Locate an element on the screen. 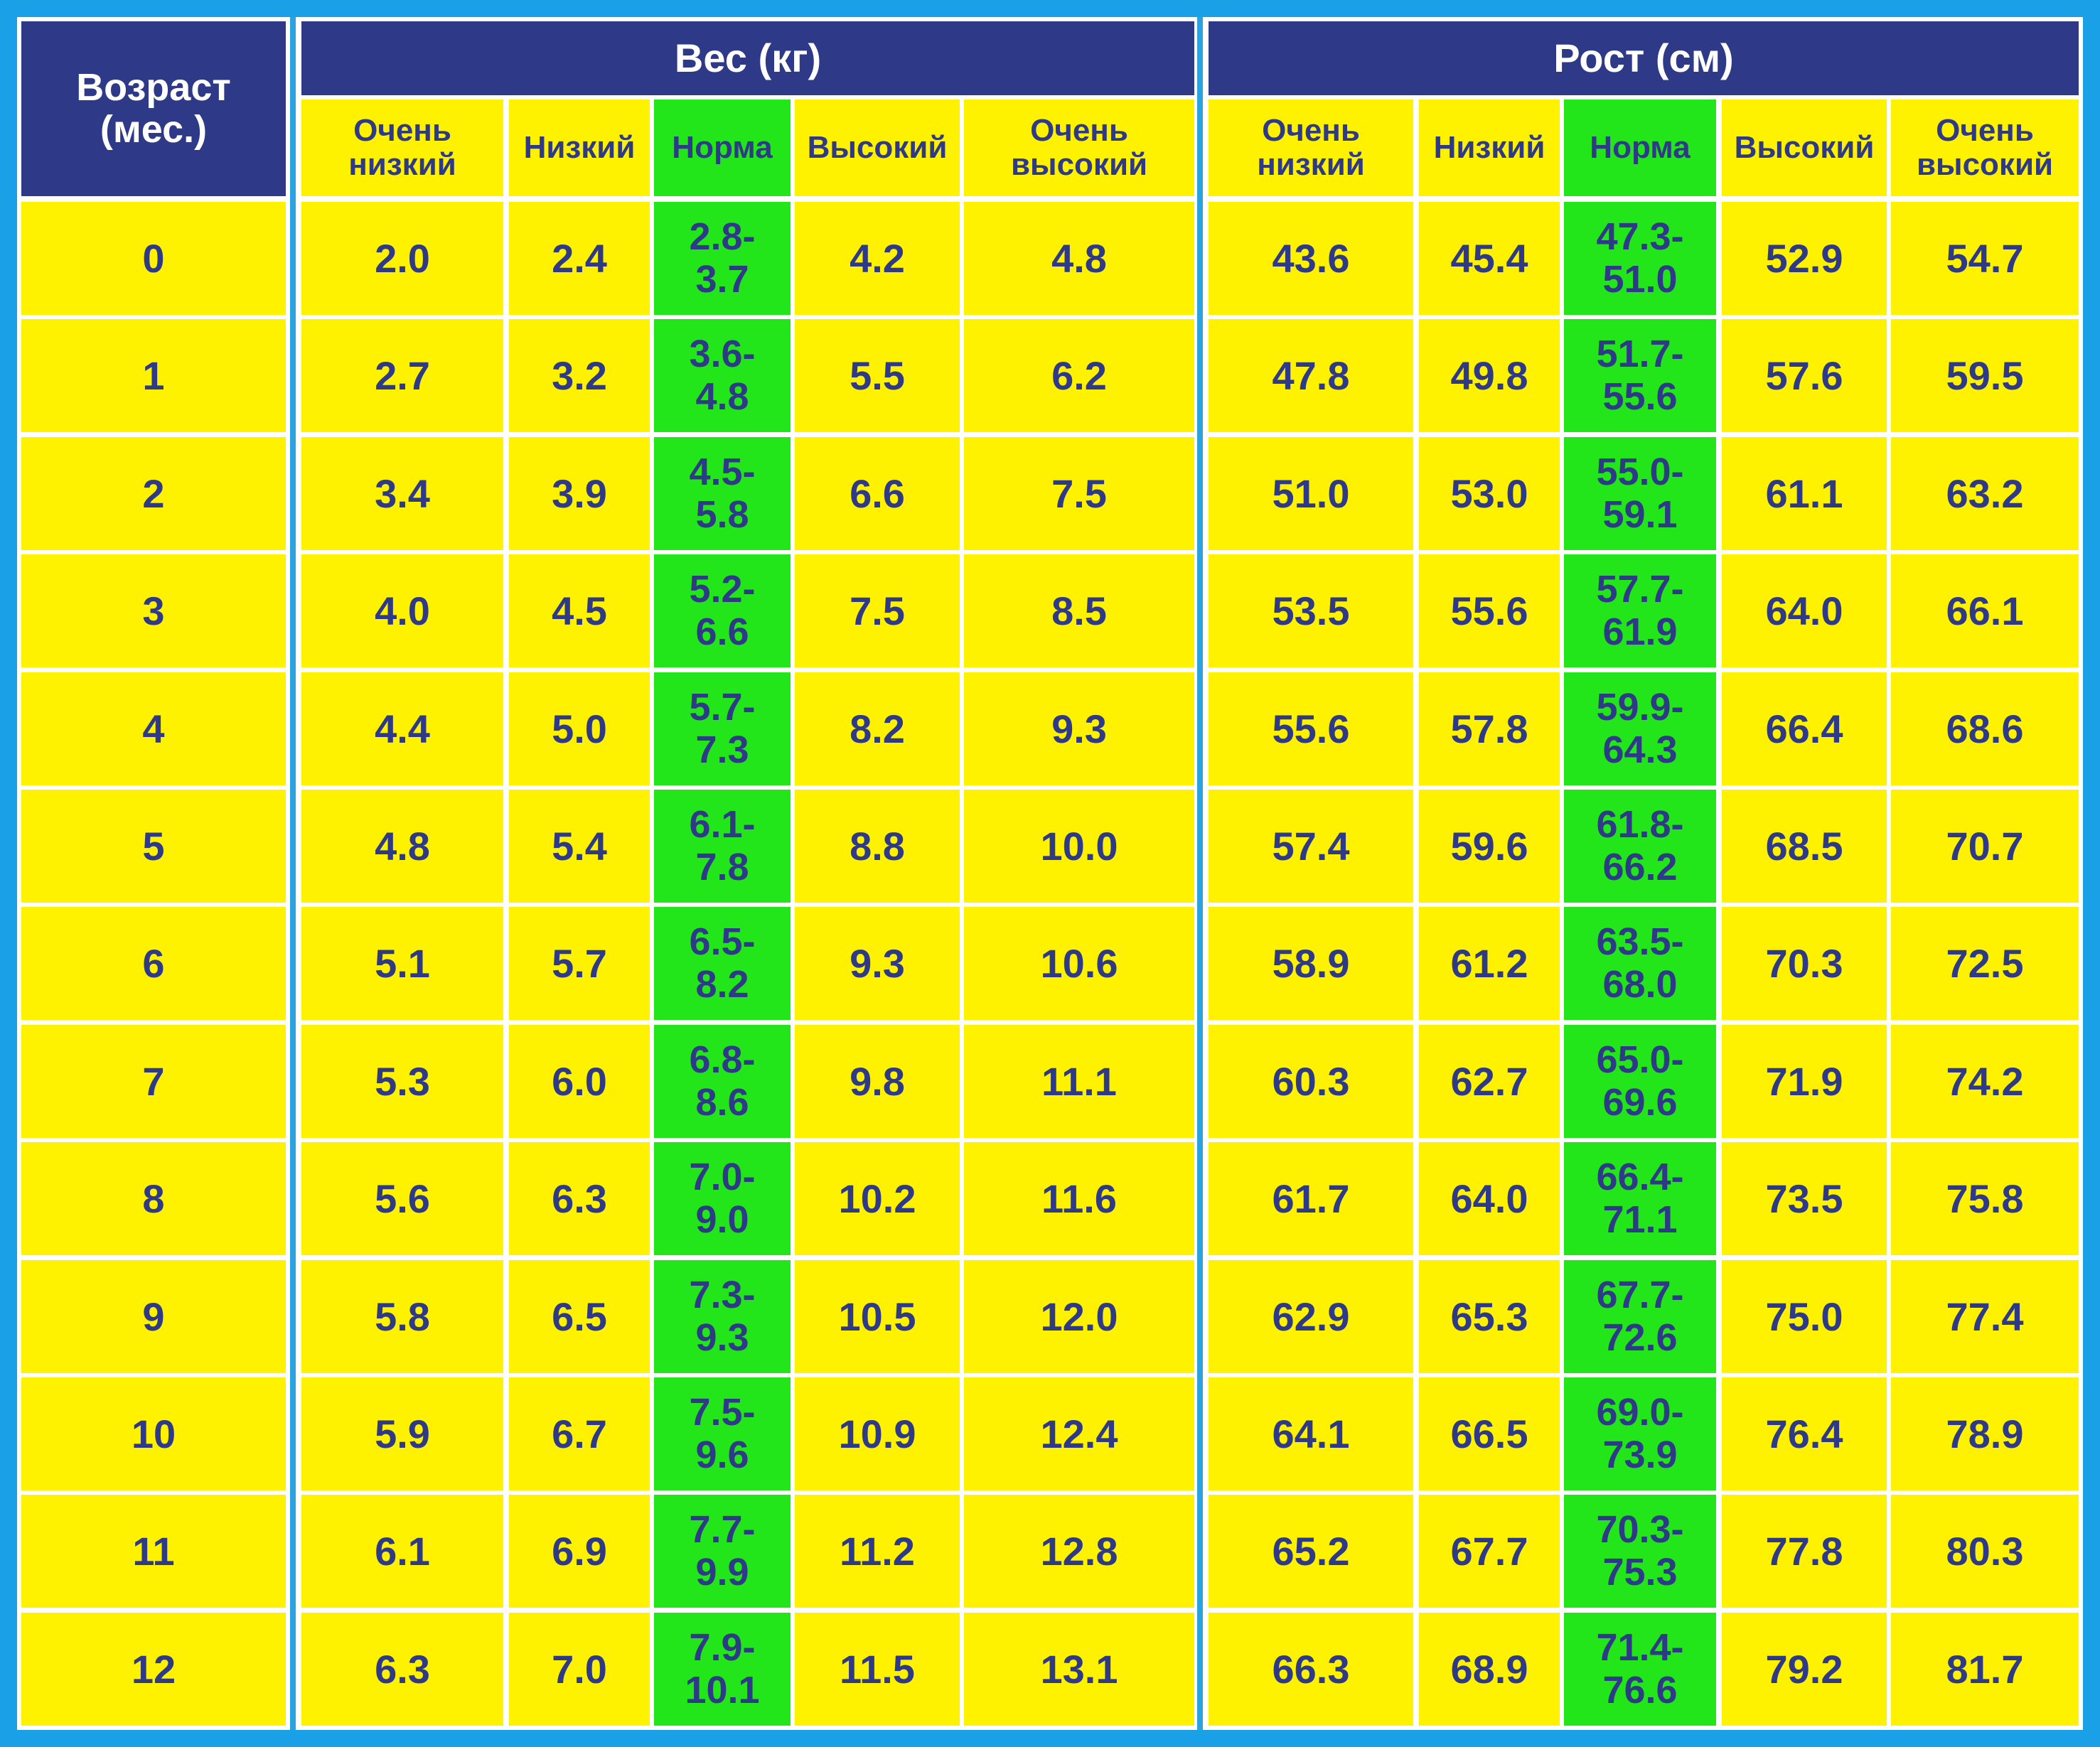  age-cell: 5 is located at coordinates (153, 846).